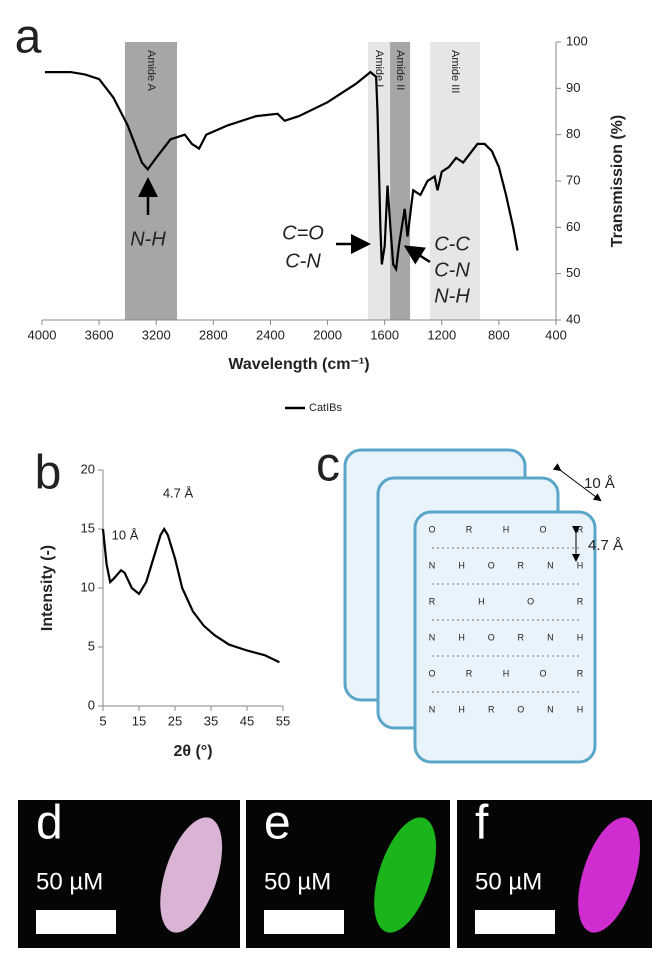 The image size is (664, 965). Describe the element at coordinates (327, 334) in the screenshot. I see `x-tick-label: 2000` at that location.